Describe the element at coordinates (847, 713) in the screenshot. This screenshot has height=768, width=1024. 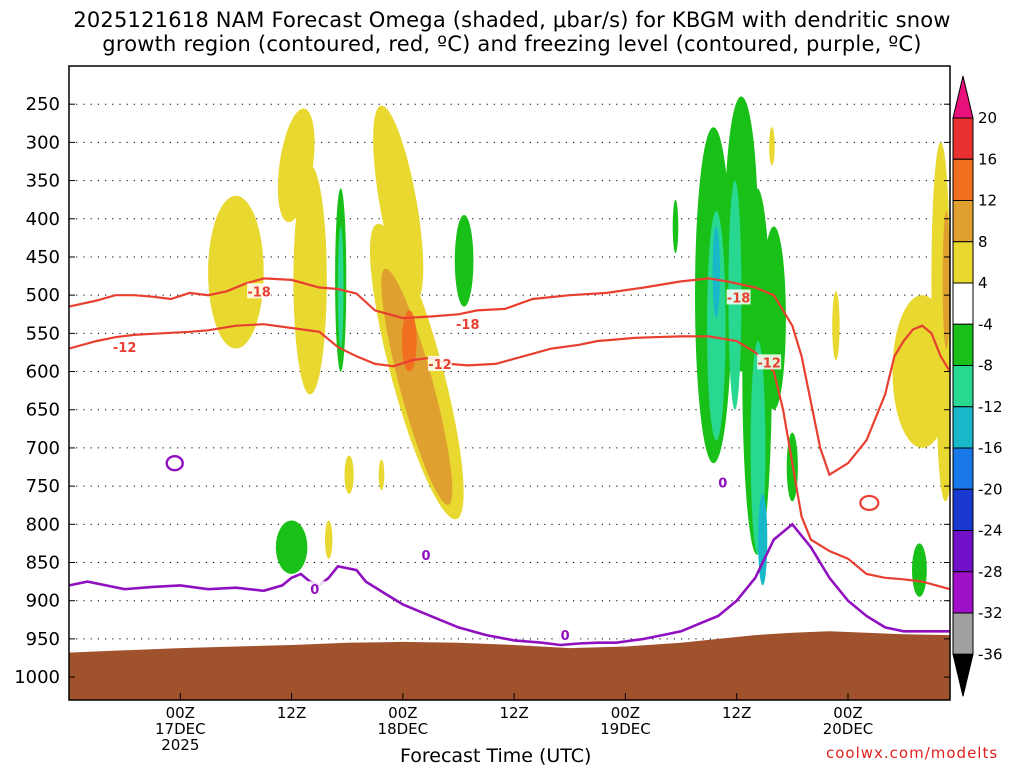
I see `x-tick-label-72-0: 00Z` at that location.